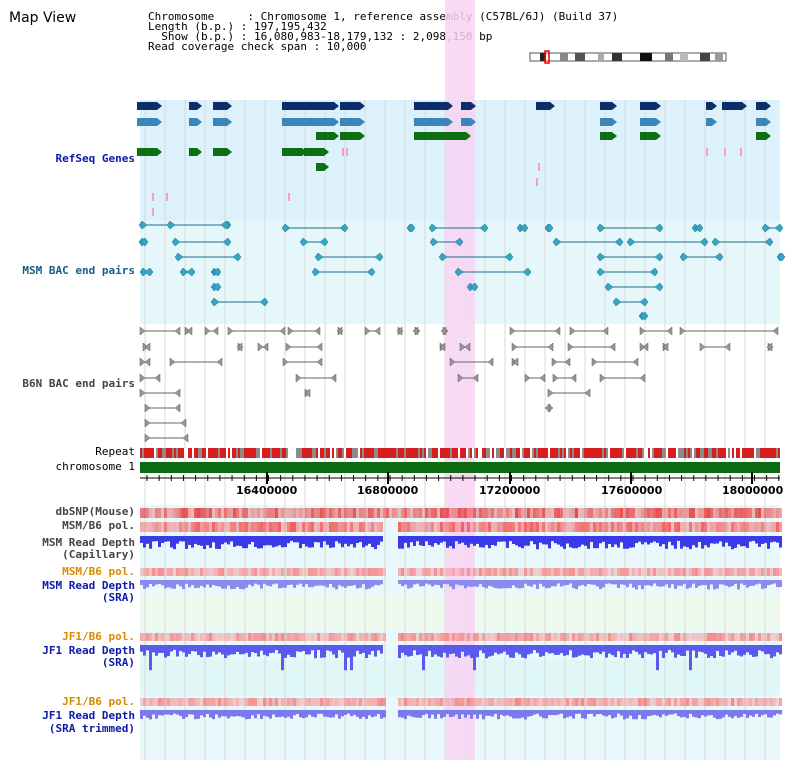 The height and width of the screenshot is (760, 800). What do you see at coordinates (95, 511) in the screenshot?
I see `track-label-dbsnp: dbSNP(Mouse)` at bounding box center [95, 511].